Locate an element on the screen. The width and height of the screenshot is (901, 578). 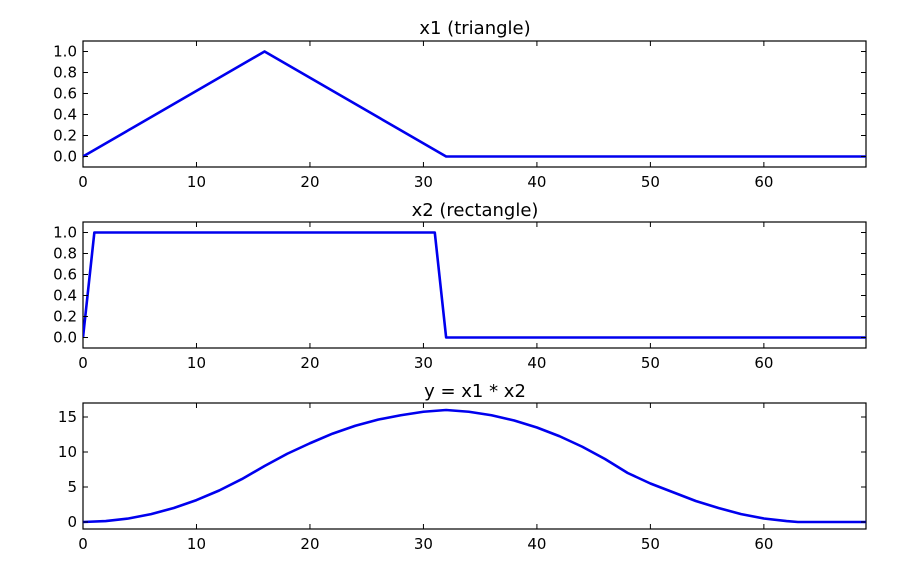
subplot-title: y = x1 * x2 is located at coordinates (475, 391).